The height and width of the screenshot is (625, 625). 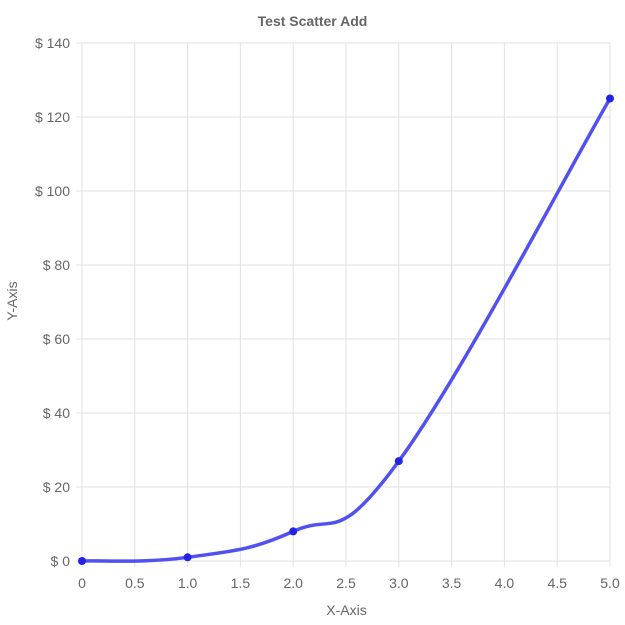 What do you see at coordinates (52, 117) in the screenshot?
I see `y-tick-label: $ 120` at bounding box center [52, 117].